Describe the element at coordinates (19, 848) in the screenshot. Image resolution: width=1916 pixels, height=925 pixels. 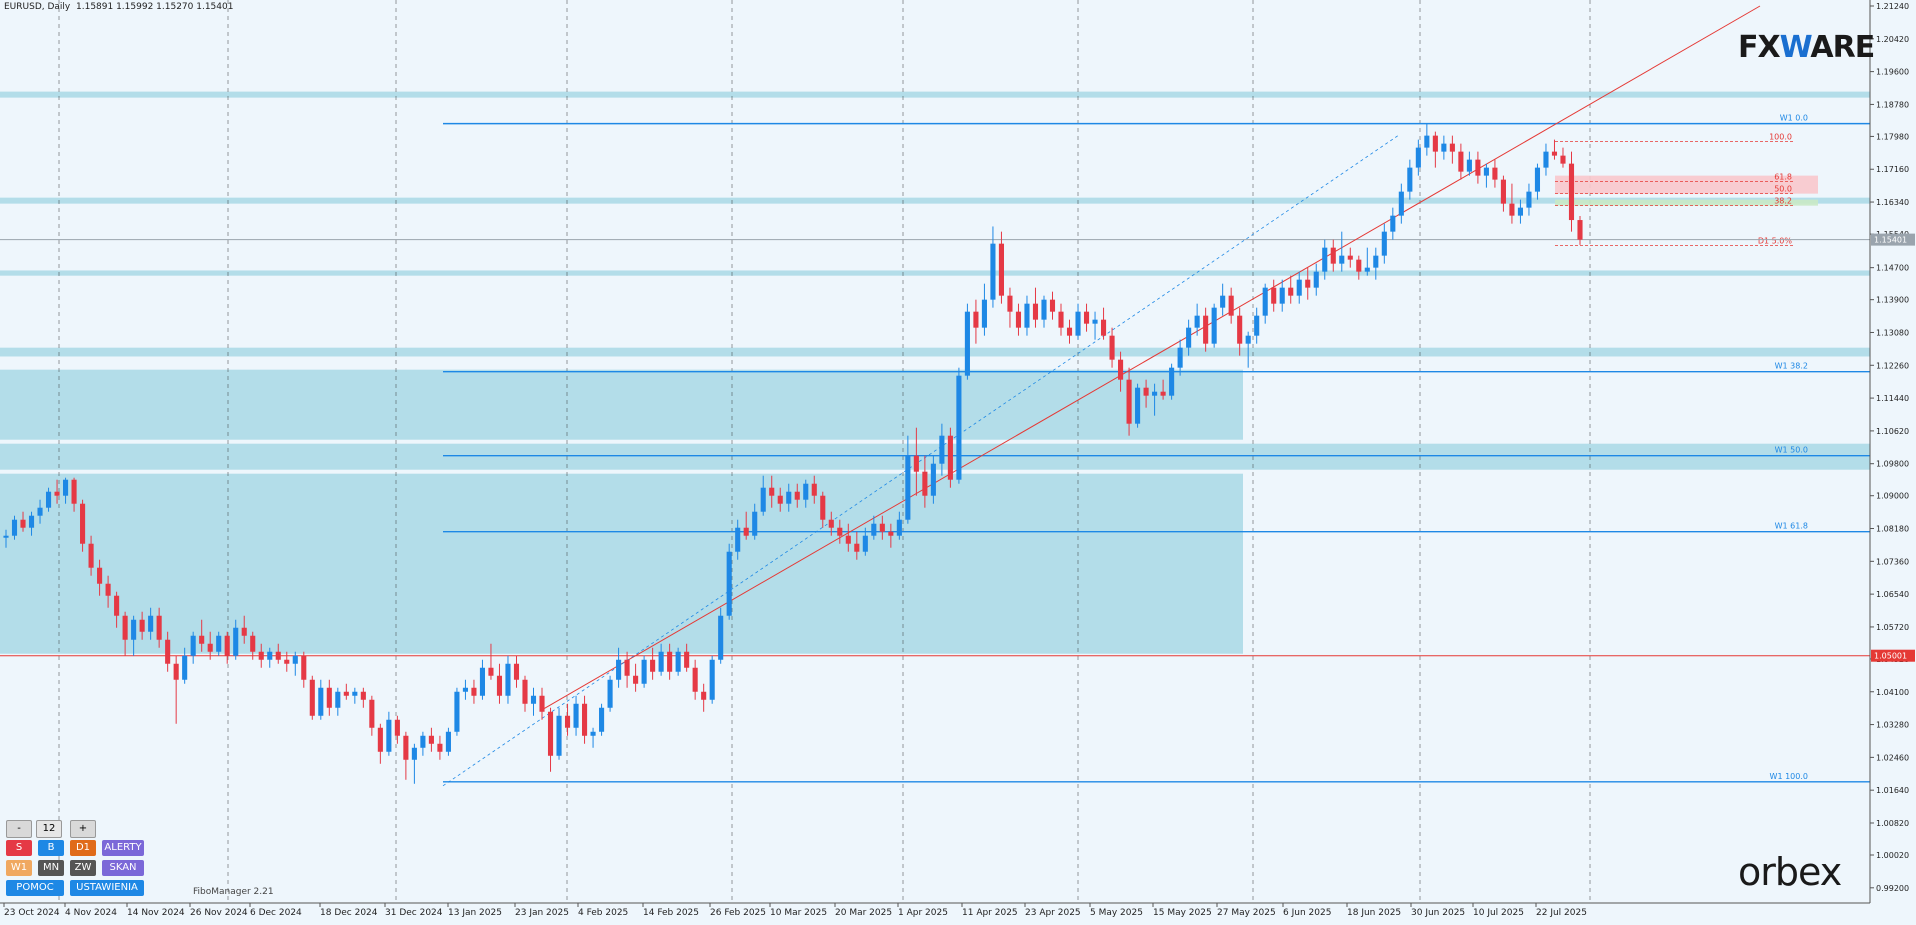
I see `s-button: S` at that location.